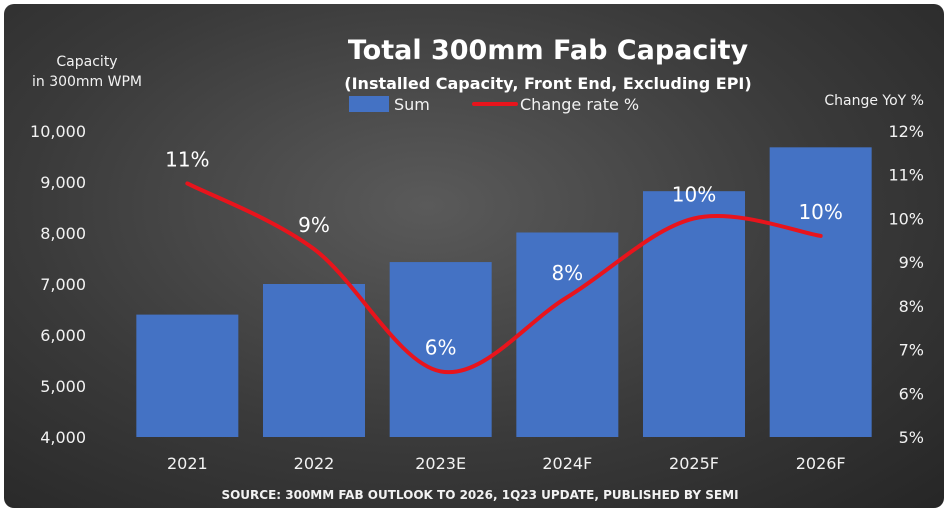 The height and width of the screenshot is (514, 950). I want to click on legend: Sum Change rate %, so click(494, 104).